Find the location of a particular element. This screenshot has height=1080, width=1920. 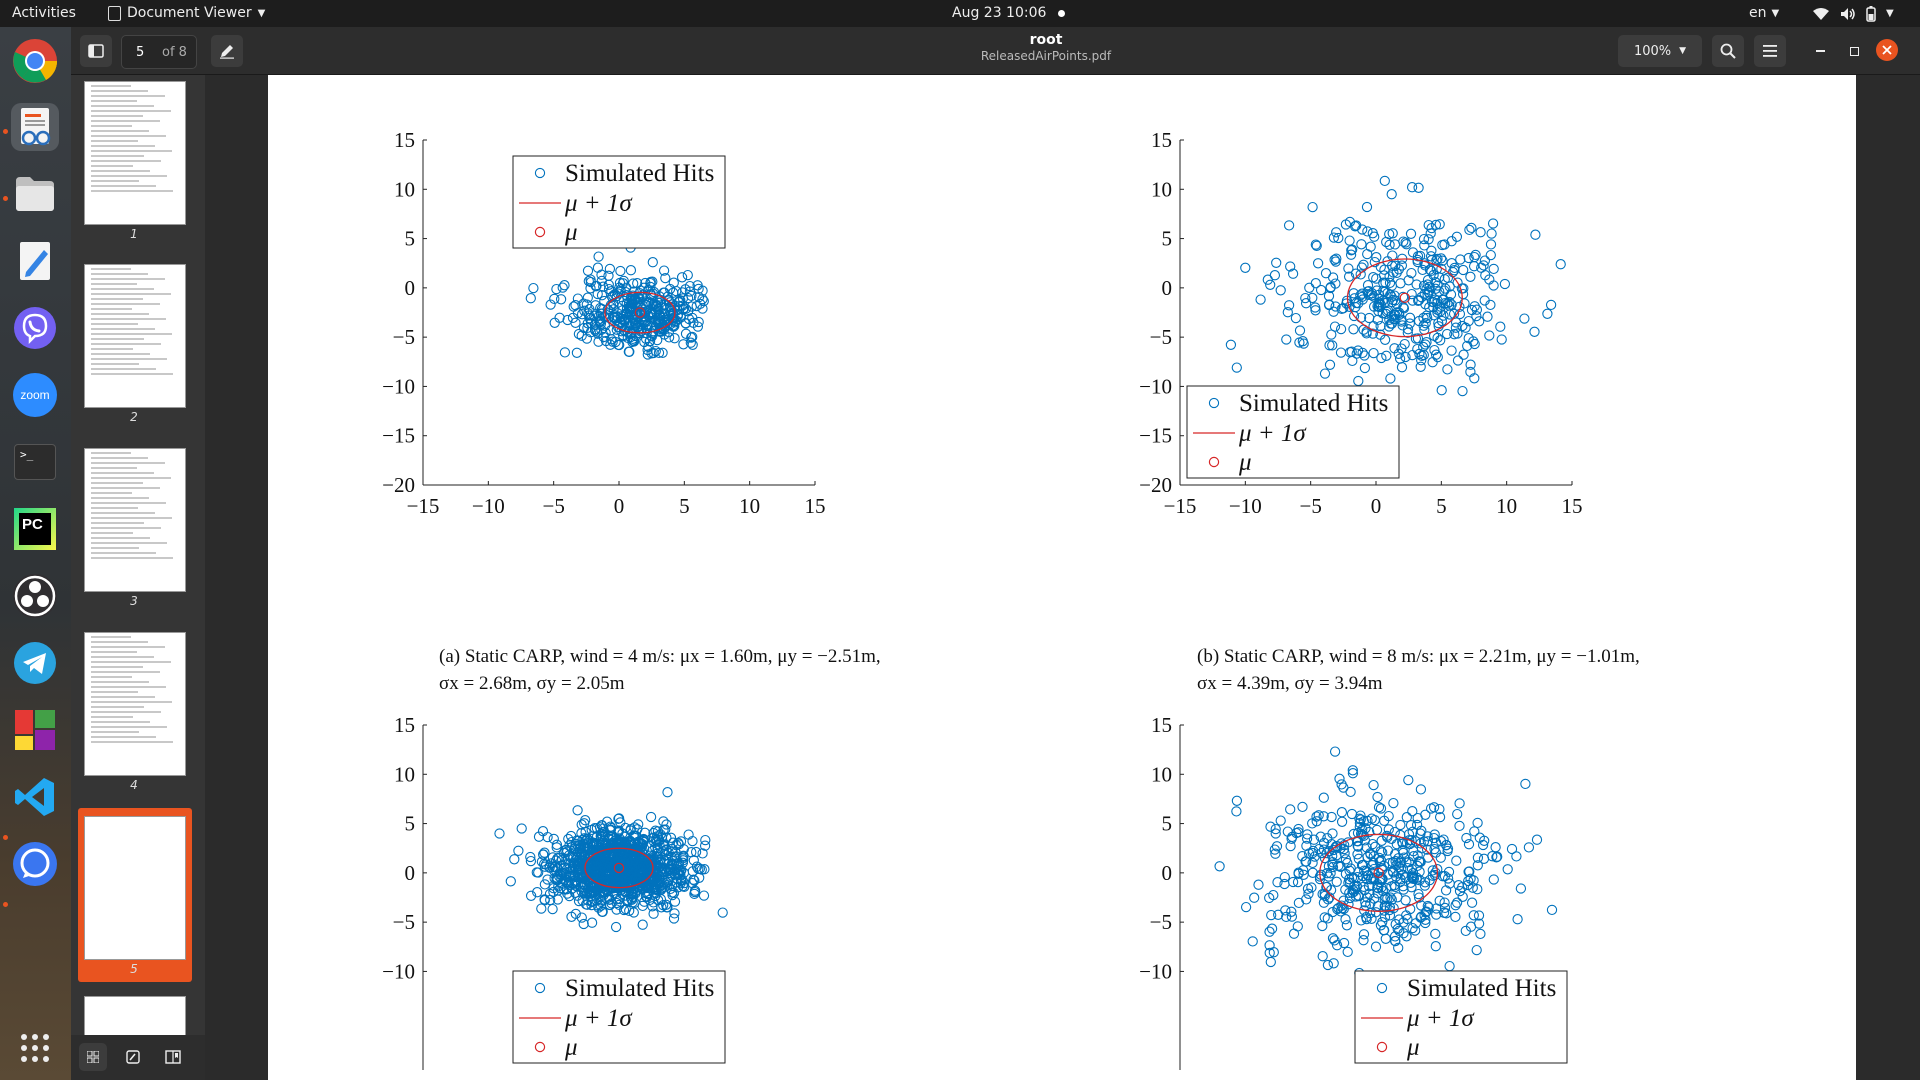

dock-item-zoom: zoom is located at coordinates (35, 395).